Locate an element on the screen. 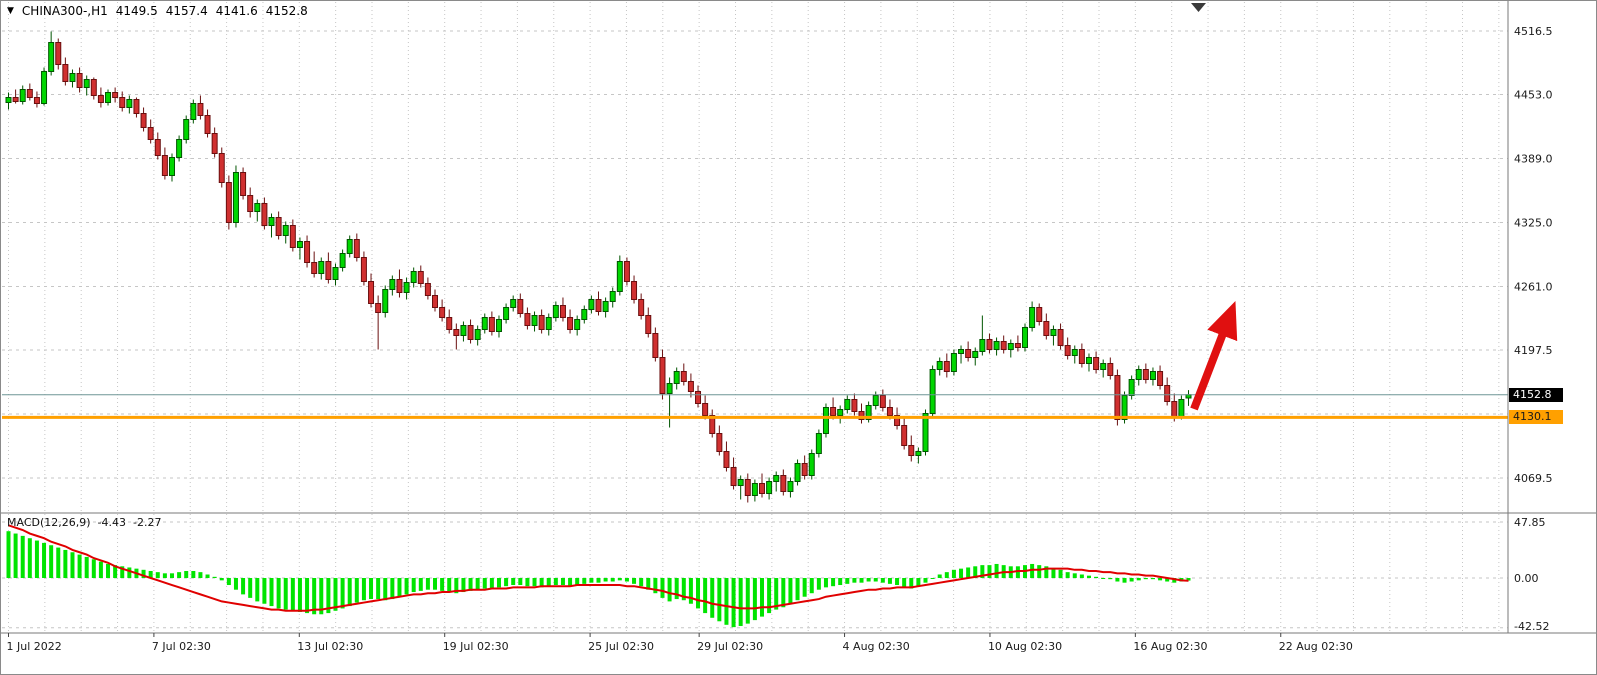 This screenshot has width=1597, height=675. indicator-name: MACD(12,26,9) is located at coordinates (49, 522).